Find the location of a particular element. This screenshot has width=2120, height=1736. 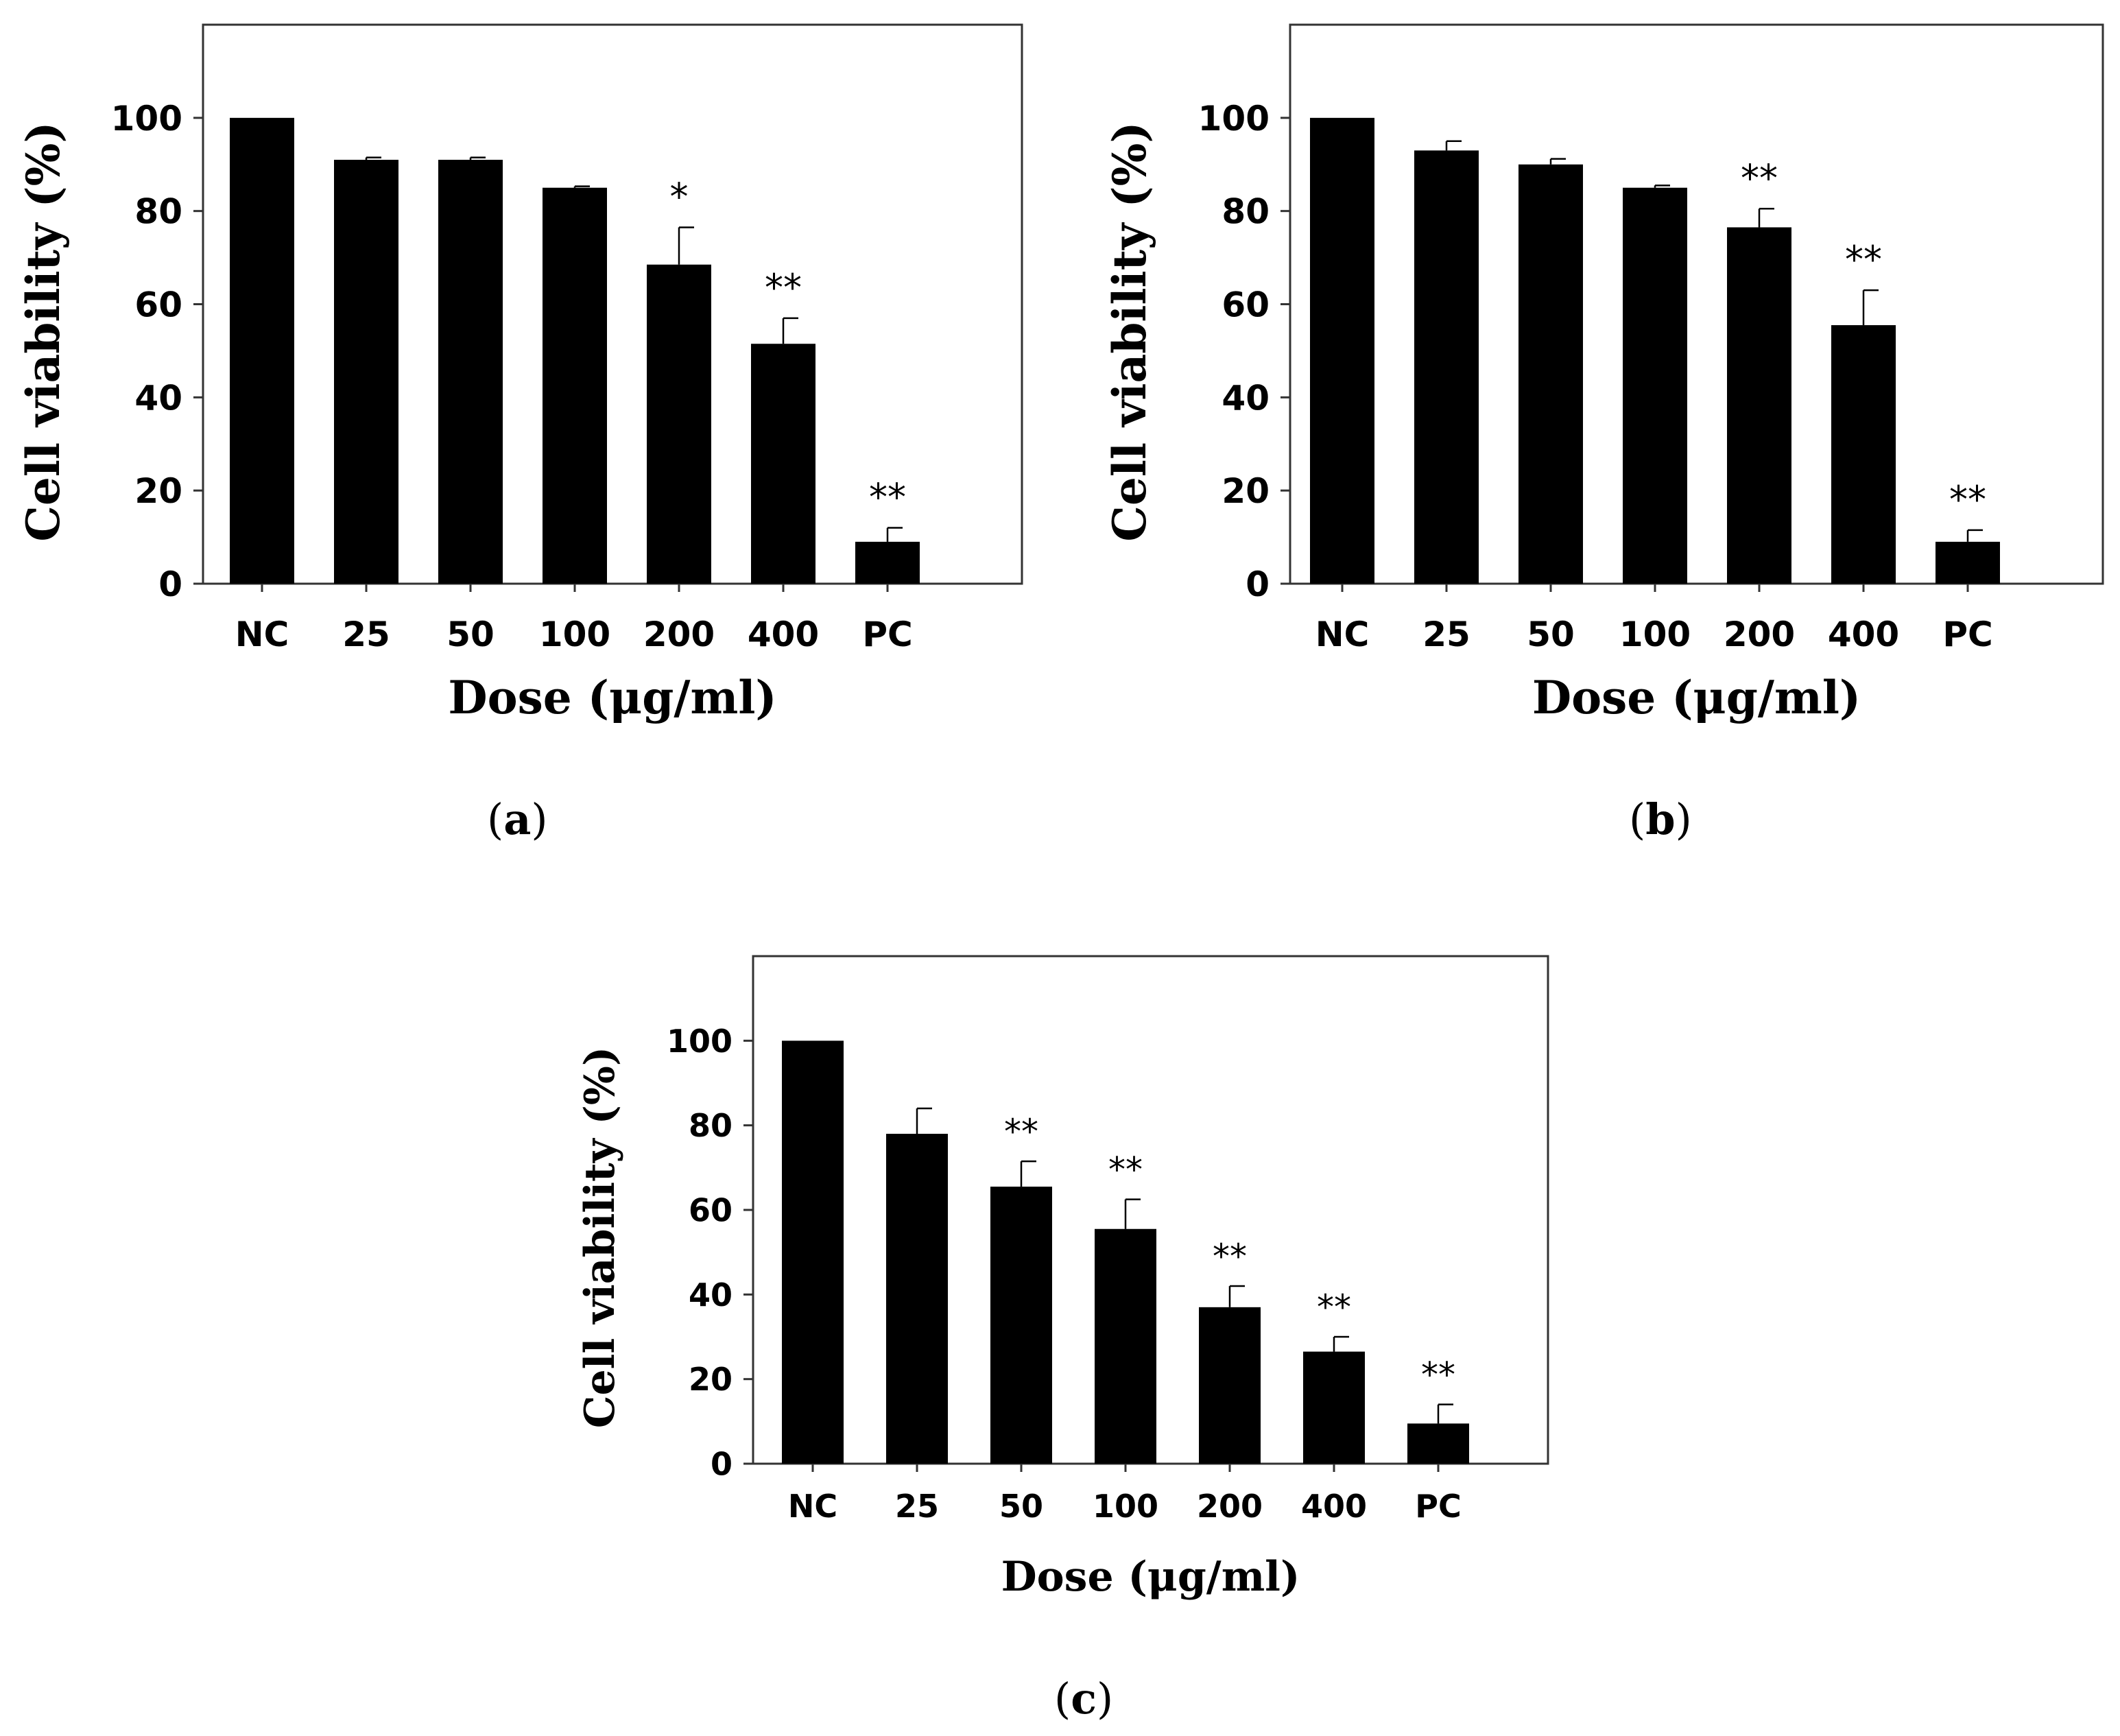

panel-label-c: (c) is located at coordinates (1084, 1699).